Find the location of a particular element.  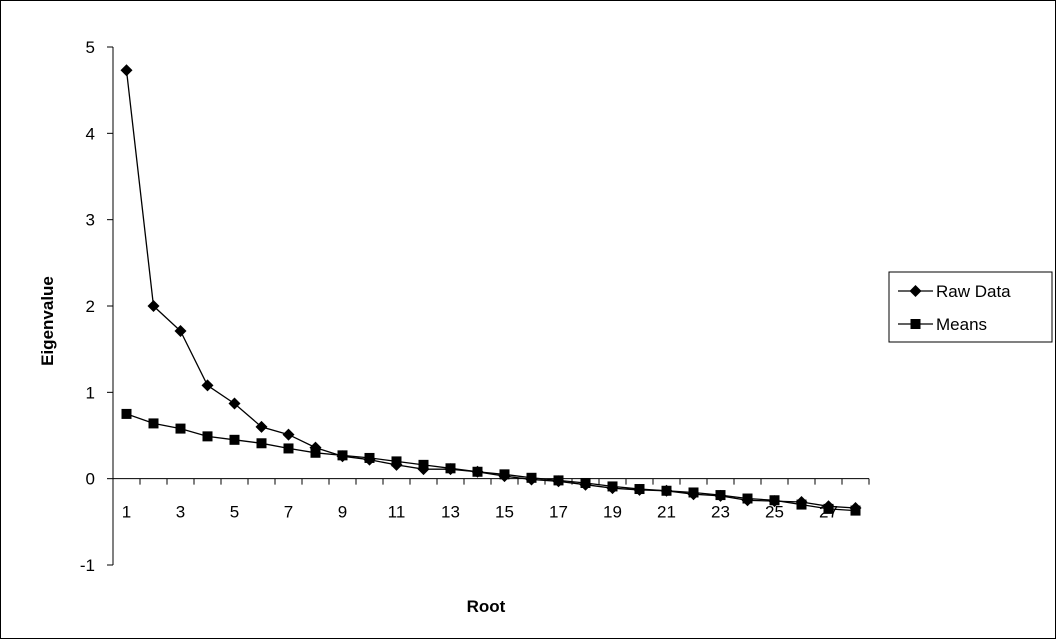

x-tick-label: 9 is located at coordinates (342, 512).